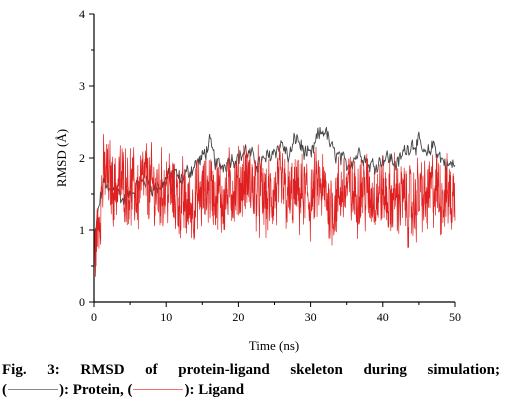 Image resolution: width=506 pixels, height=408 pixels. I want to click on x-tick-label: 10, so click(166, 317).